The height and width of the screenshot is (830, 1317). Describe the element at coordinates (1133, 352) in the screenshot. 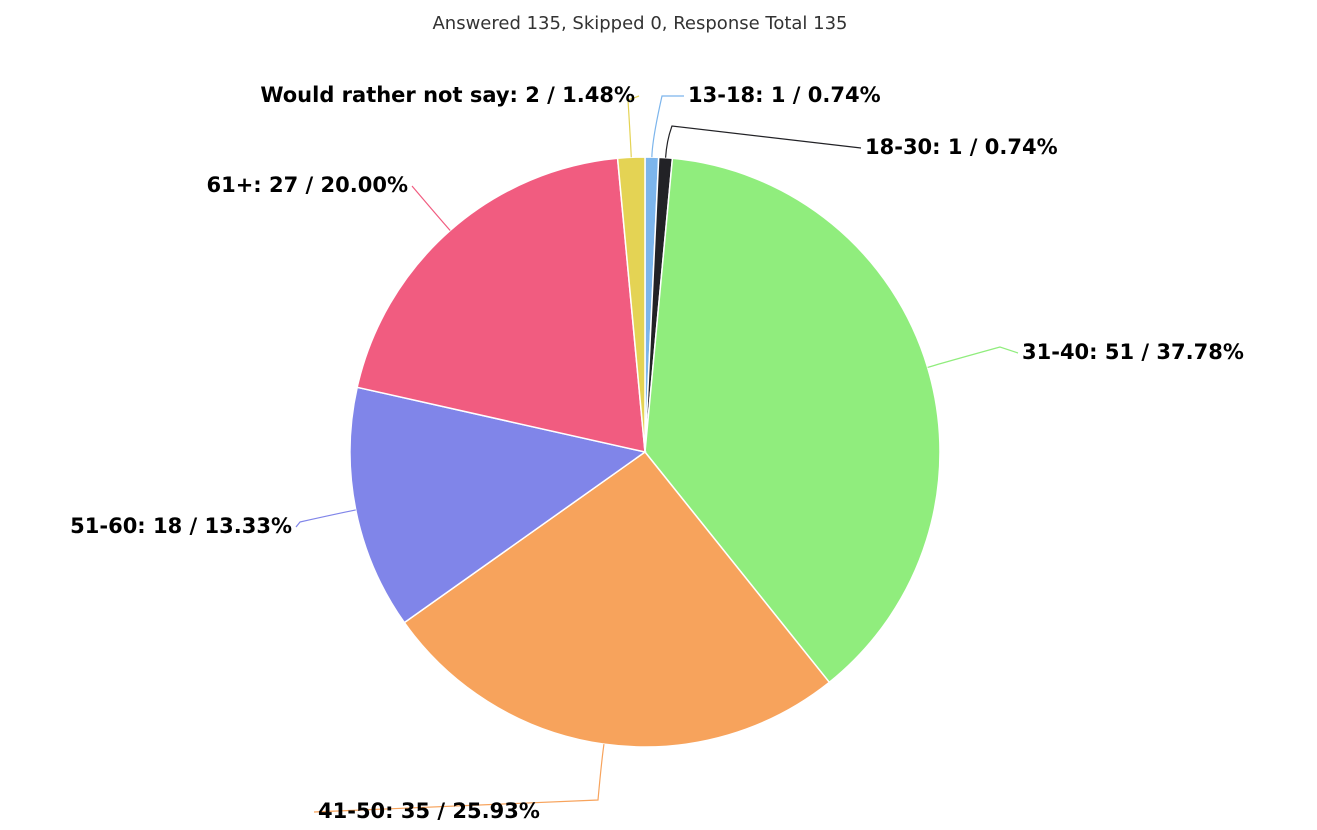

I see `data-label: 31-40: 51 / 37.78%` at that location.